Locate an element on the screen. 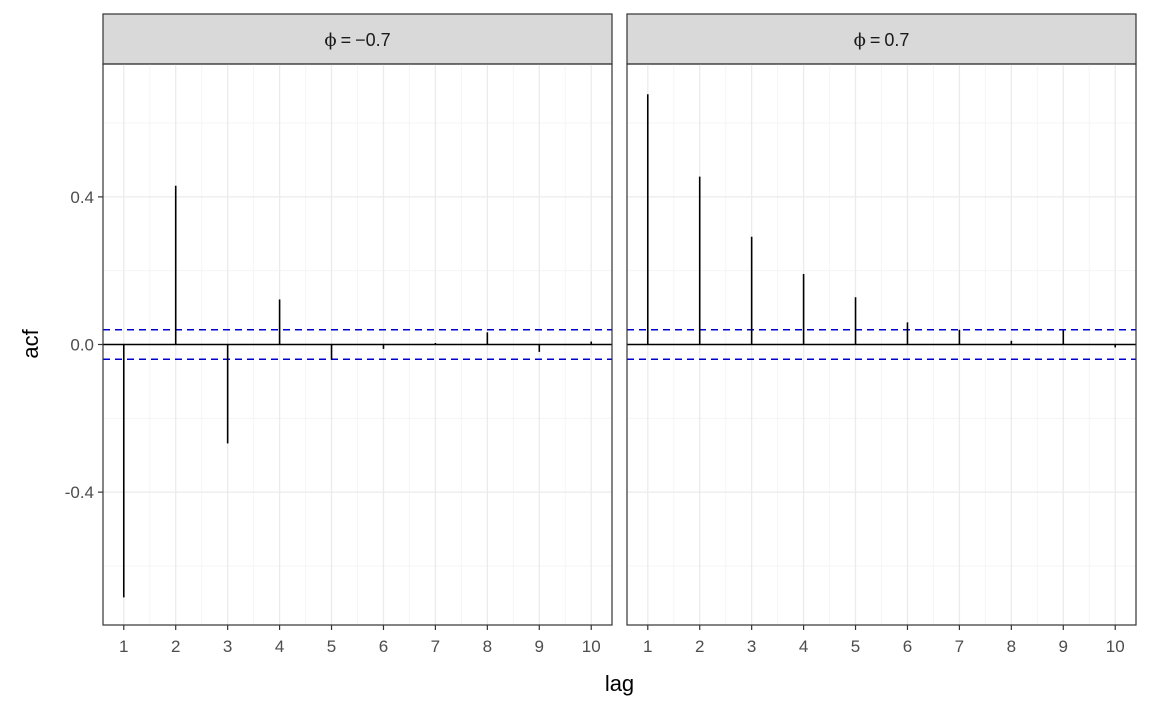 This screenshot has height=716, width=1152. facet-2-x-axis: 1 2 3 4 5 6 7 8 9 10 is located at coordinates (884, 640).